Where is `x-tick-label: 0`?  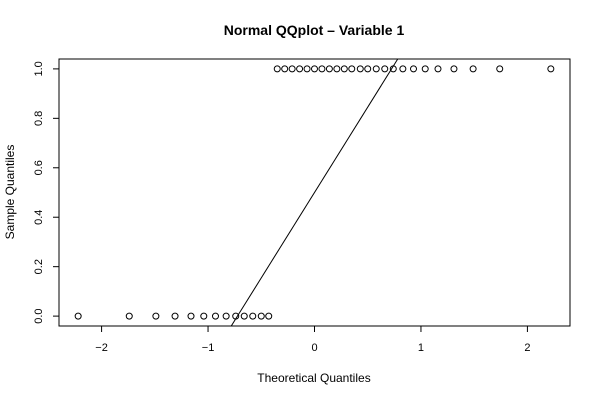
x-tick-label: 0 is located at coordinates (314, 348).